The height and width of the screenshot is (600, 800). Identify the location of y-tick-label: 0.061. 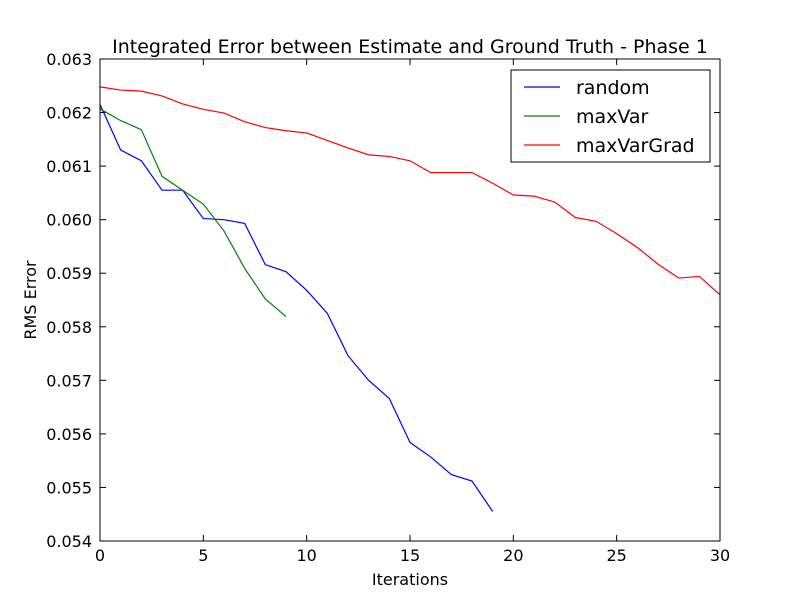
(69, 166).